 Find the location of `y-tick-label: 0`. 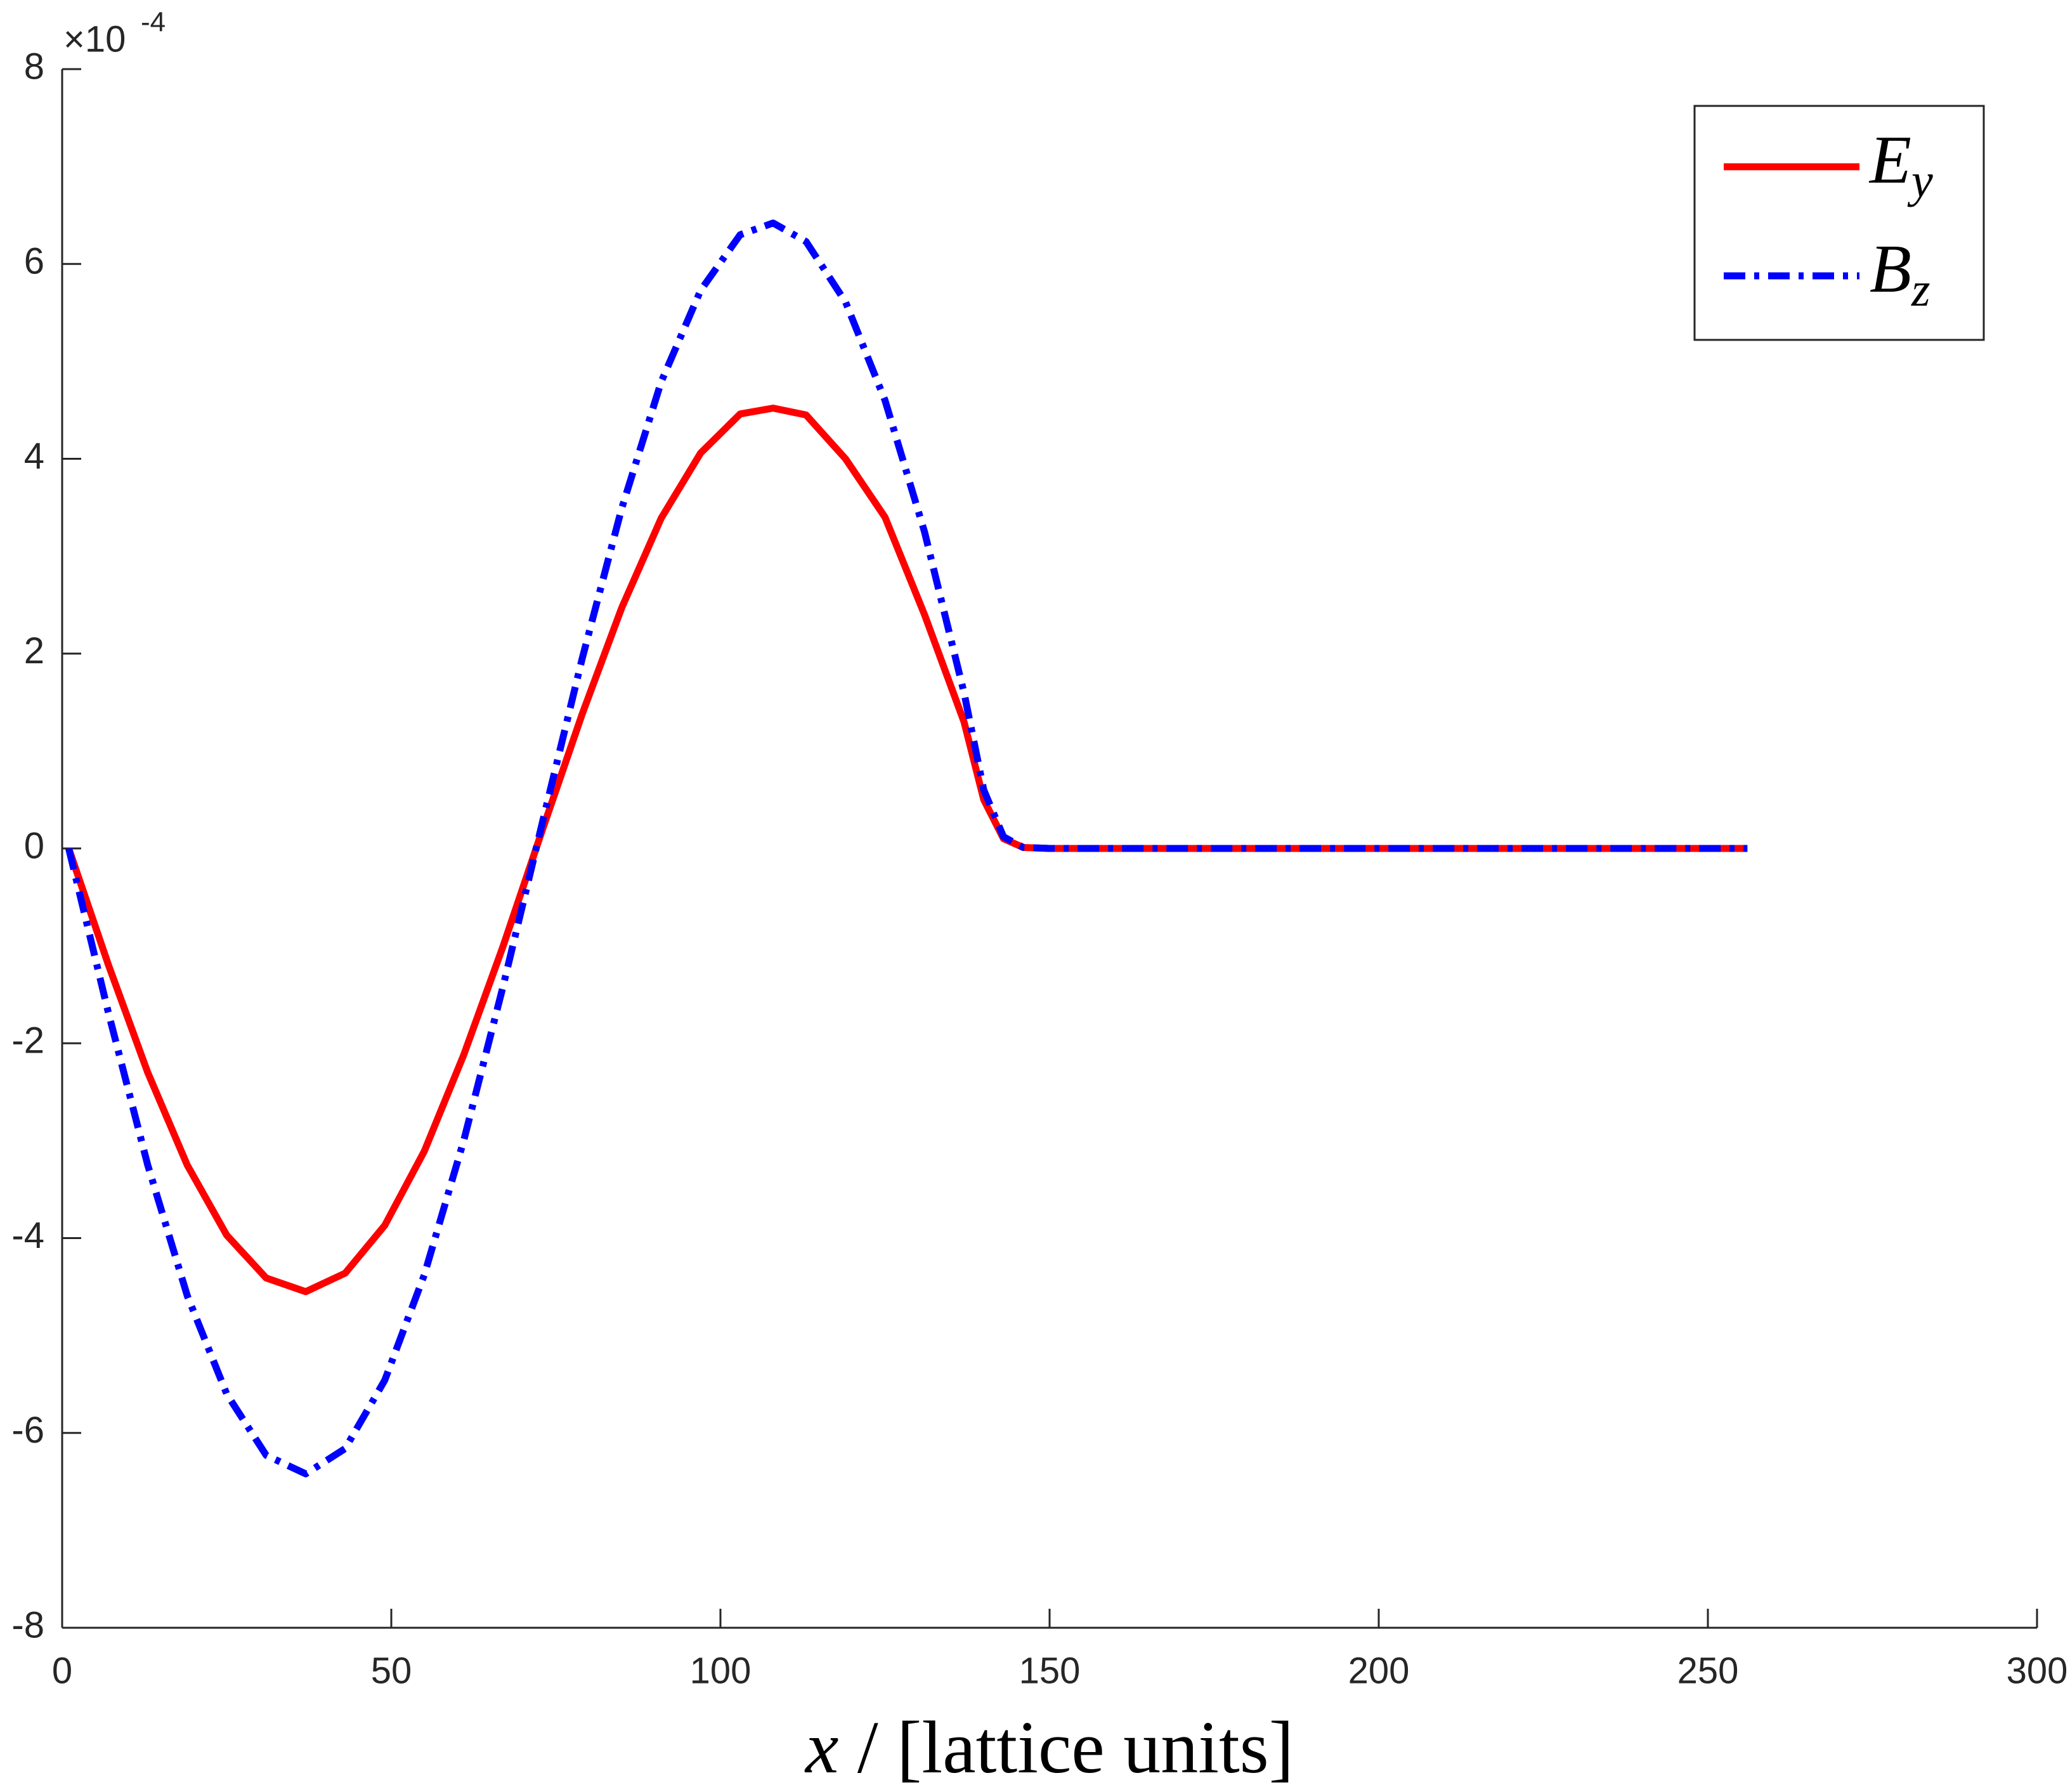

y-tick-label: 0 is located at coordinates (34, 845).